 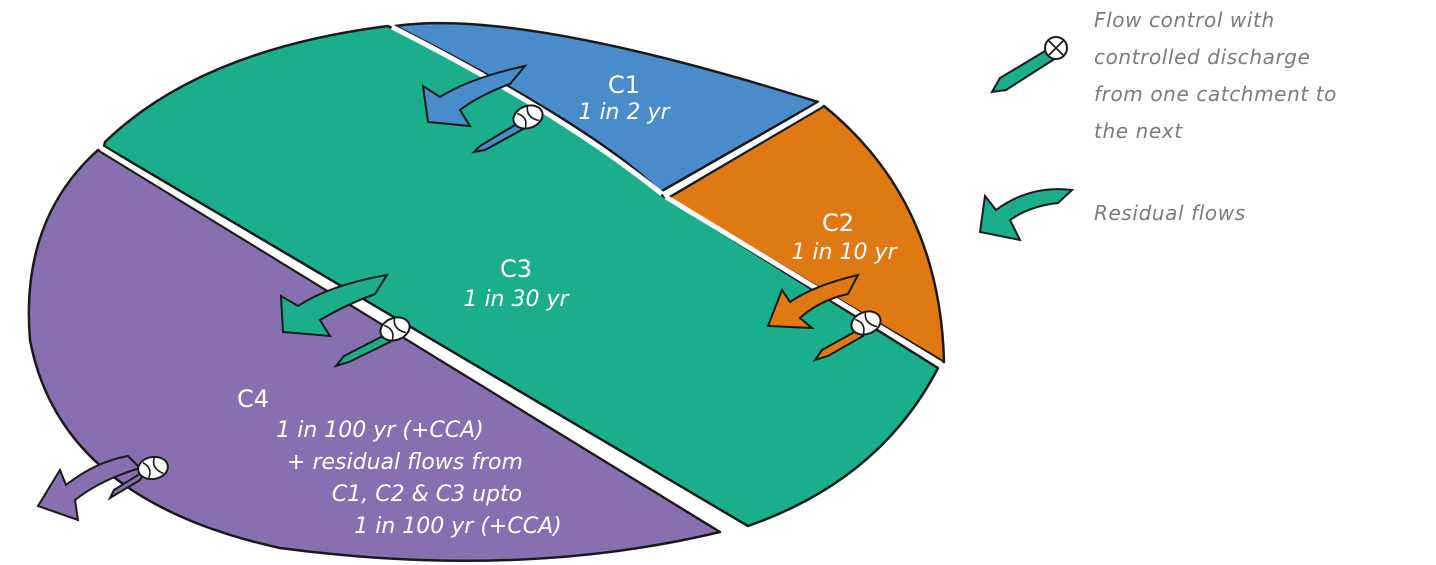 What do you see at coordinates (457, 526) in the screenshot?
I see `catchment-c4-residual-line-3: 1 in 100 yr (+CCA)` at bounding box center [457, 526].